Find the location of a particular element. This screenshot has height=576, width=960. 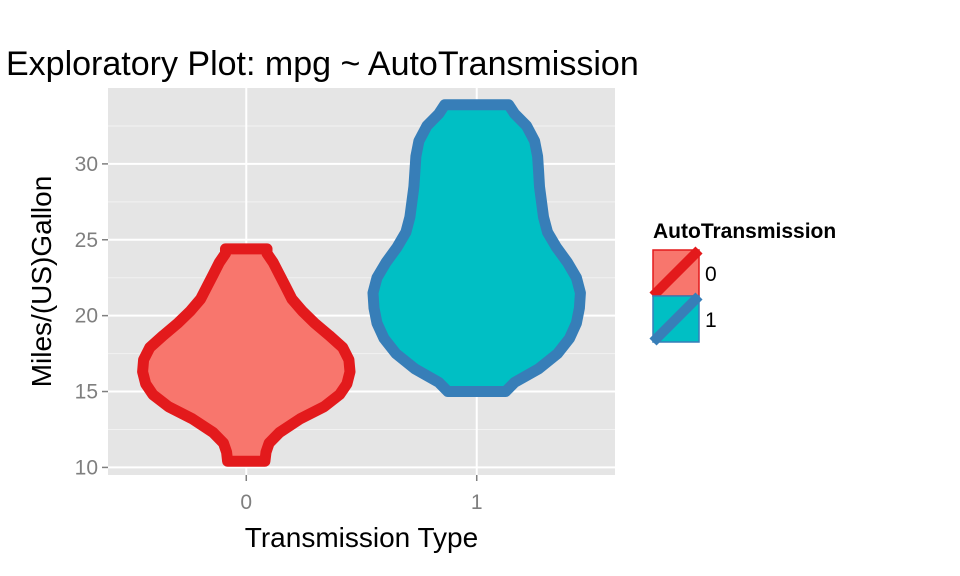

chart-title: Exploratory Plot: mpg ~ AutoTransmission is located at coordinates (322, 64).